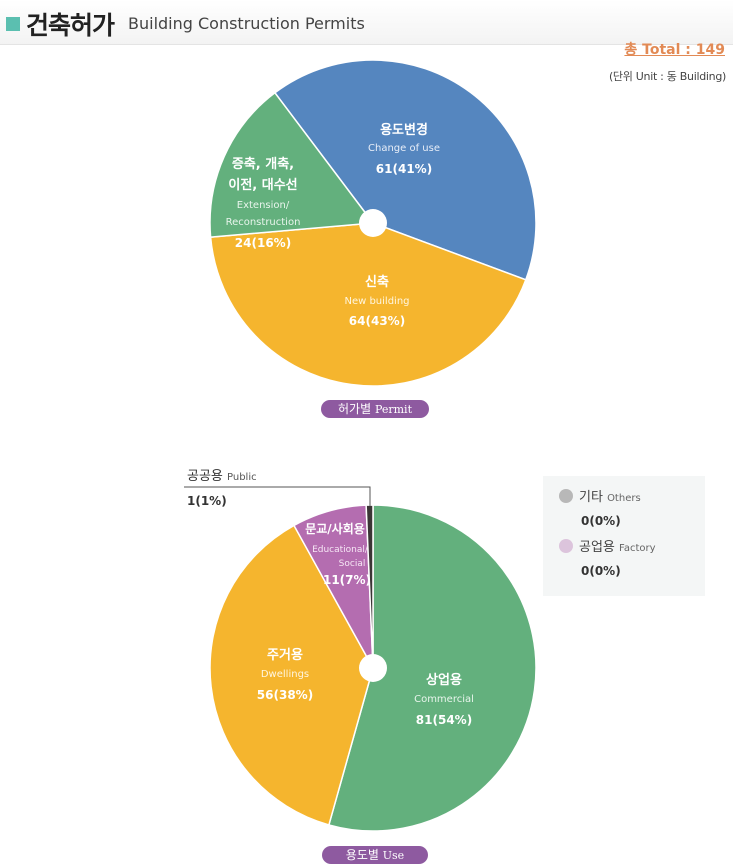  I want to click on title-bar: 건축허가 Building Construction Permits, so click(366, 22).